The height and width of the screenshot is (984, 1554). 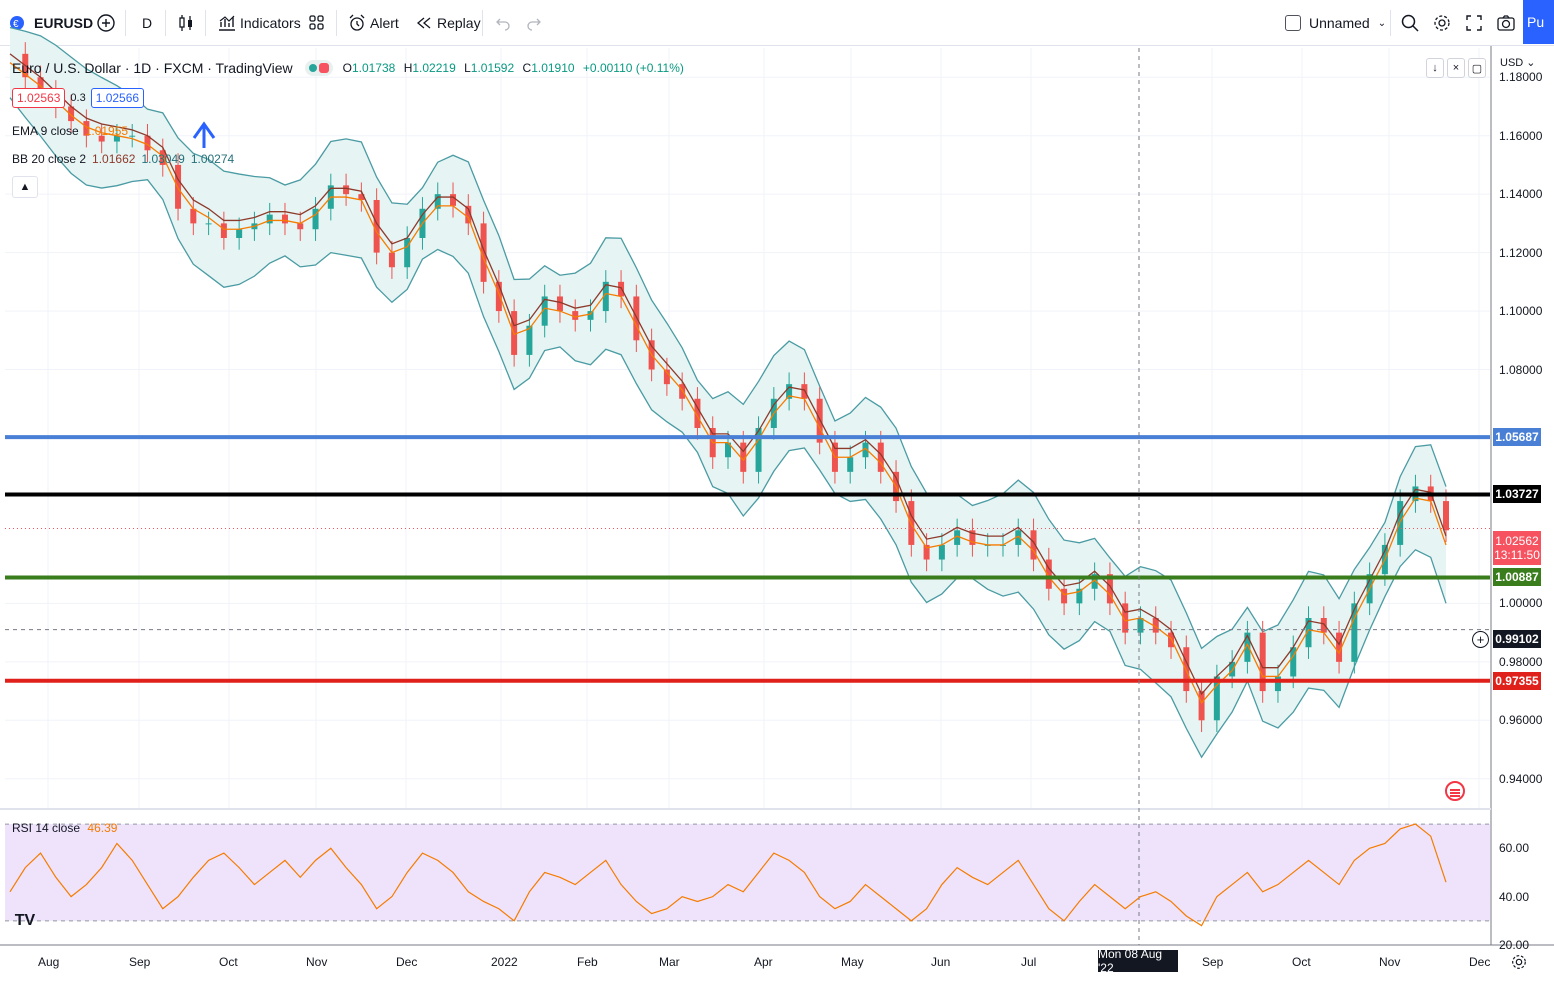 I want to click on search-icon, so click(x=1410, y=23).